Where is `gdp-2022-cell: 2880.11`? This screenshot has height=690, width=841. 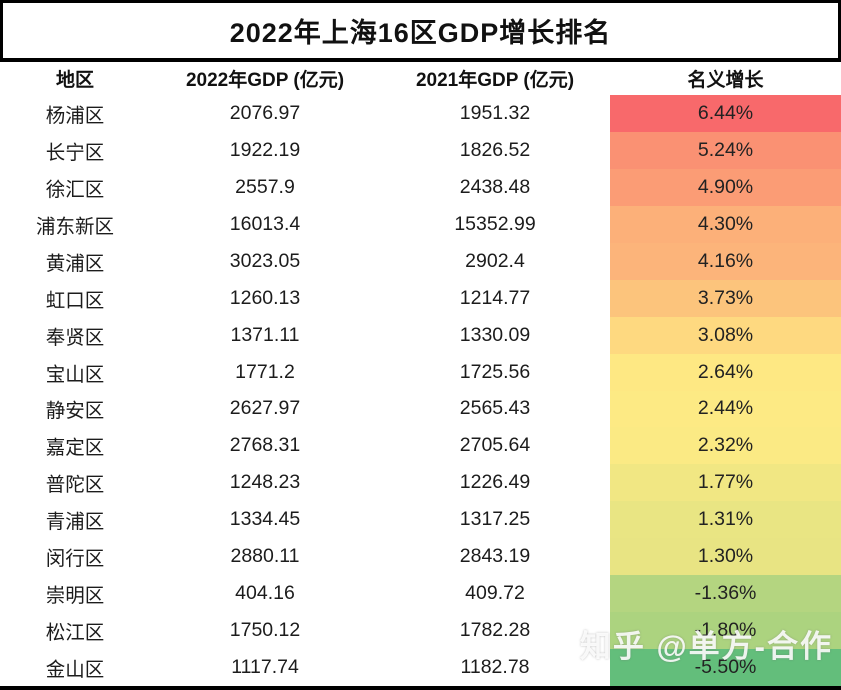
gdp-2022-cell: 2880.11 is located at coordinates (265, 557).